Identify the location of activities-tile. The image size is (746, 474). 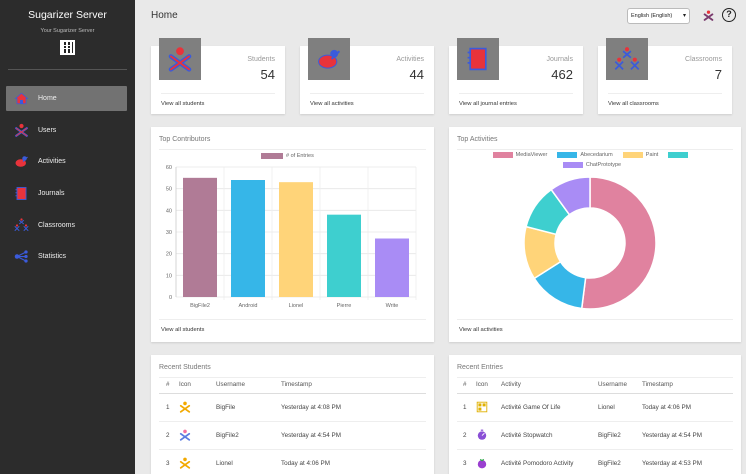
(329, 59).